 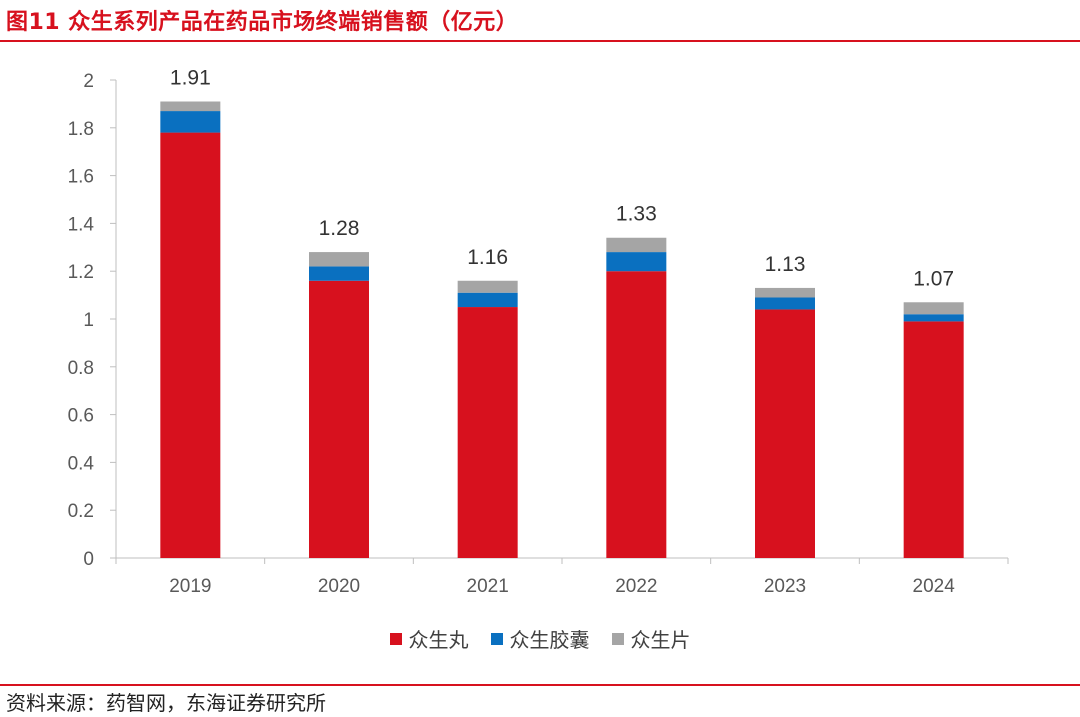 What do you see at coordinates (81, 129) in the screenshot?
I see `y-tick-label: 1.8` at bounding box center [81, 129].